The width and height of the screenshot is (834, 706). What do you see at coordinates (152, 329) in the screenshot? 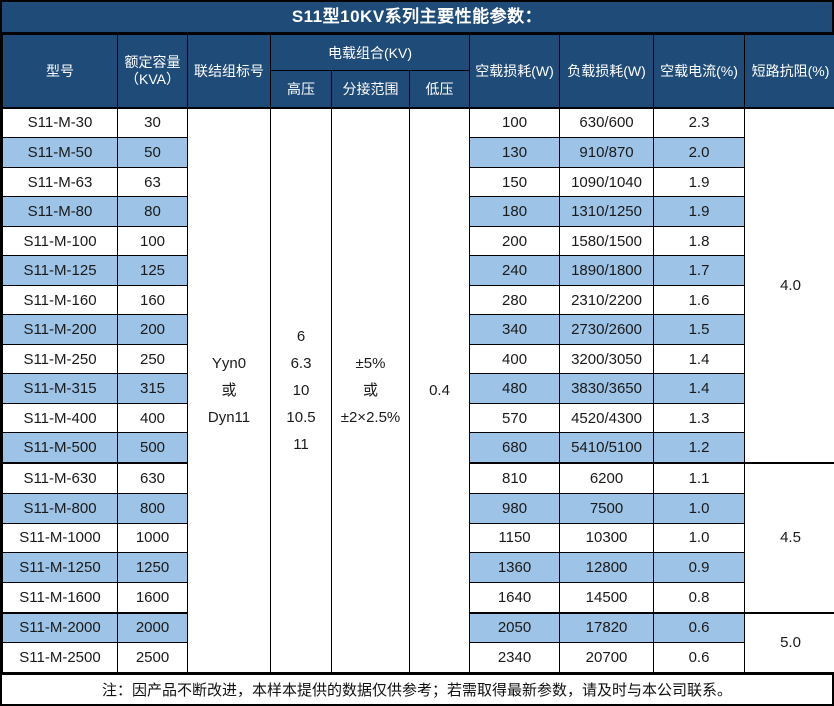
I see `cell-capacity: 200` at bounding box center [152, 329].